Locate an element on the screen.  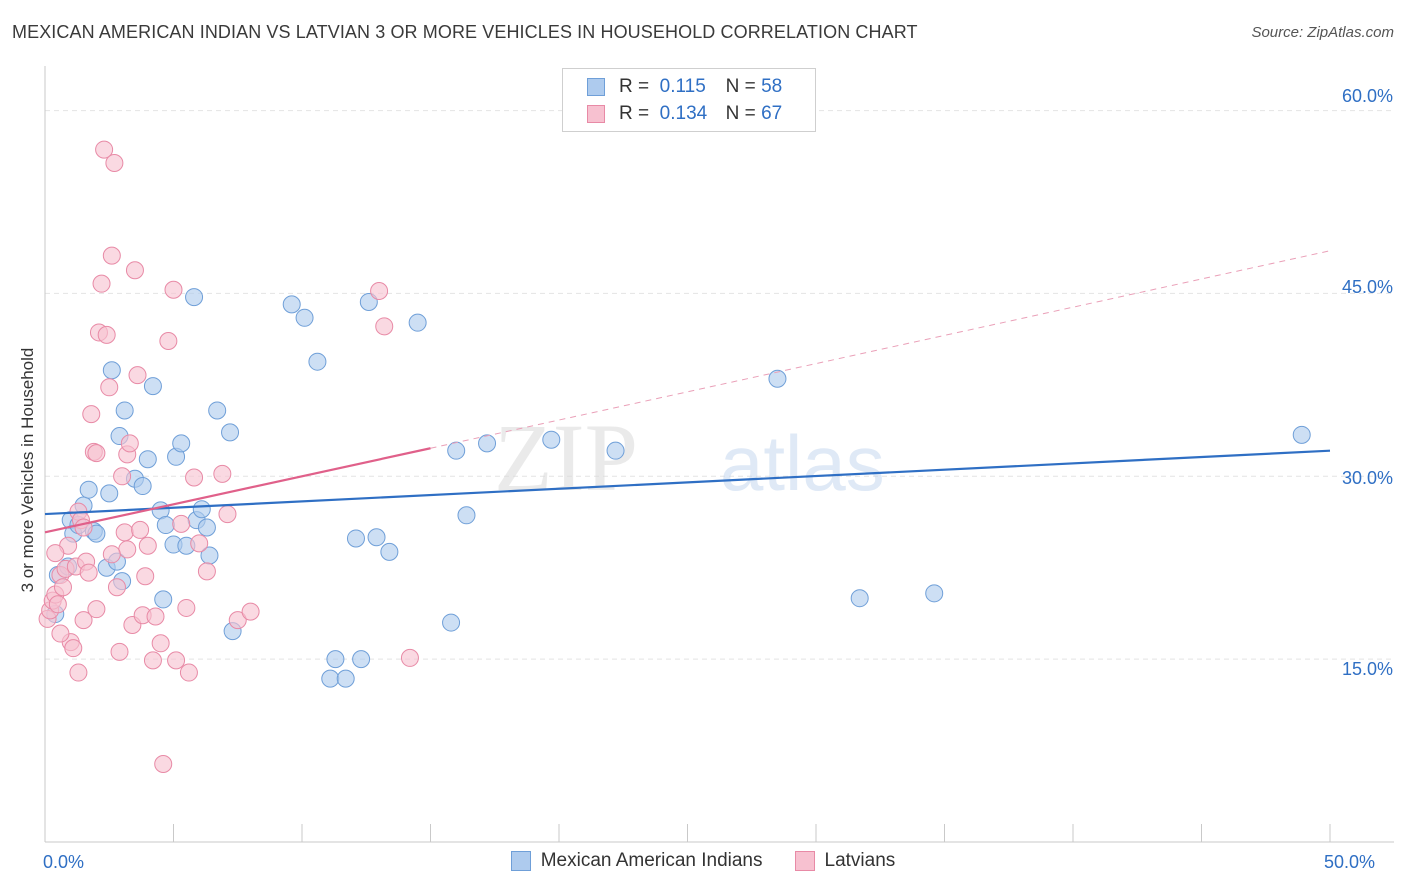
legend-item-latvians: Latvians is located at coordinates (845, 861).